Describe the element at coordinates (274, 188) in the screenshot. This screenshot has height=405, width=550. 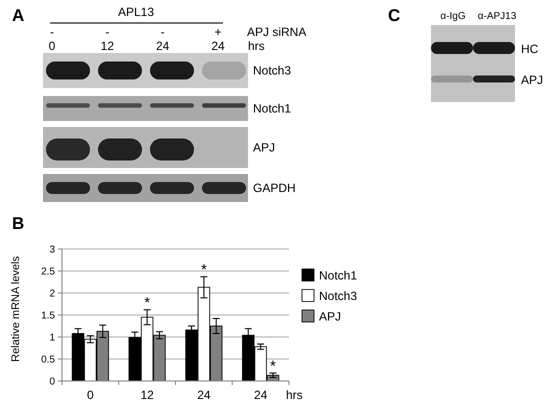
I see `category-label: GAPDH` at that location.